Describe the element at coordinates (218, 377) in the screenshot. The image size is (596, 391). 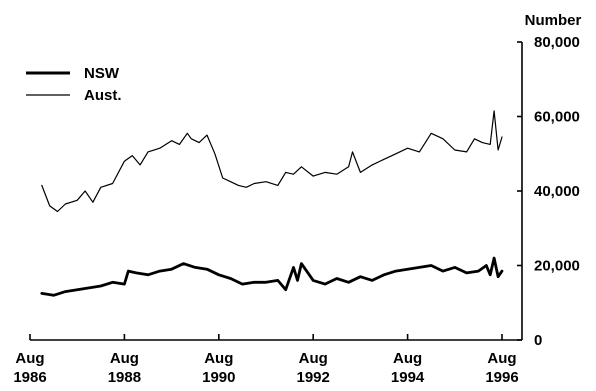
I see `x-tick-label-year: 1990` at that location.